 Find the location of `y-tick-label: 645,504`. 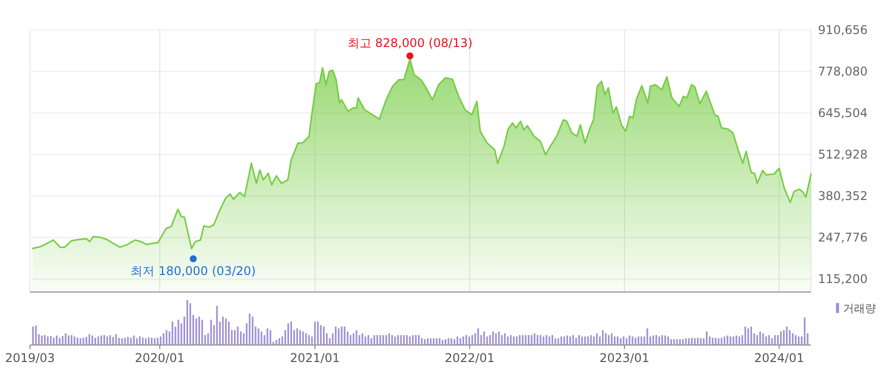

y-tick-label: 645,504 is located at coordinates (843, 113).